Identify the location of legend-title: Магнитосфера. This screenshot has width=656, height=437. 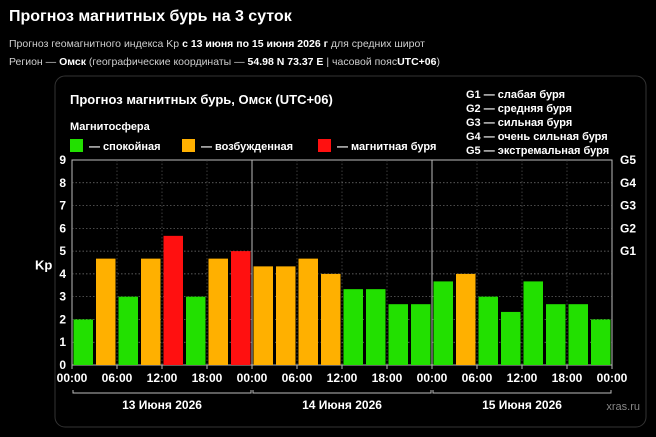
(110, 127).